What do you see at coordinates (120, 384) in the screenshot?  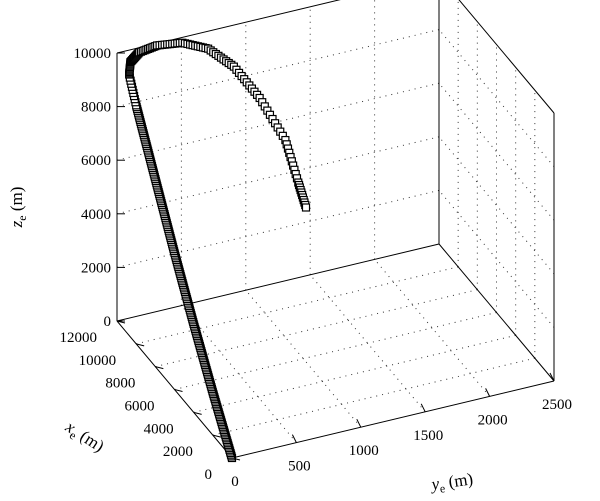 I see `x-tick-label: 8000` at bounding box center [120, 384].